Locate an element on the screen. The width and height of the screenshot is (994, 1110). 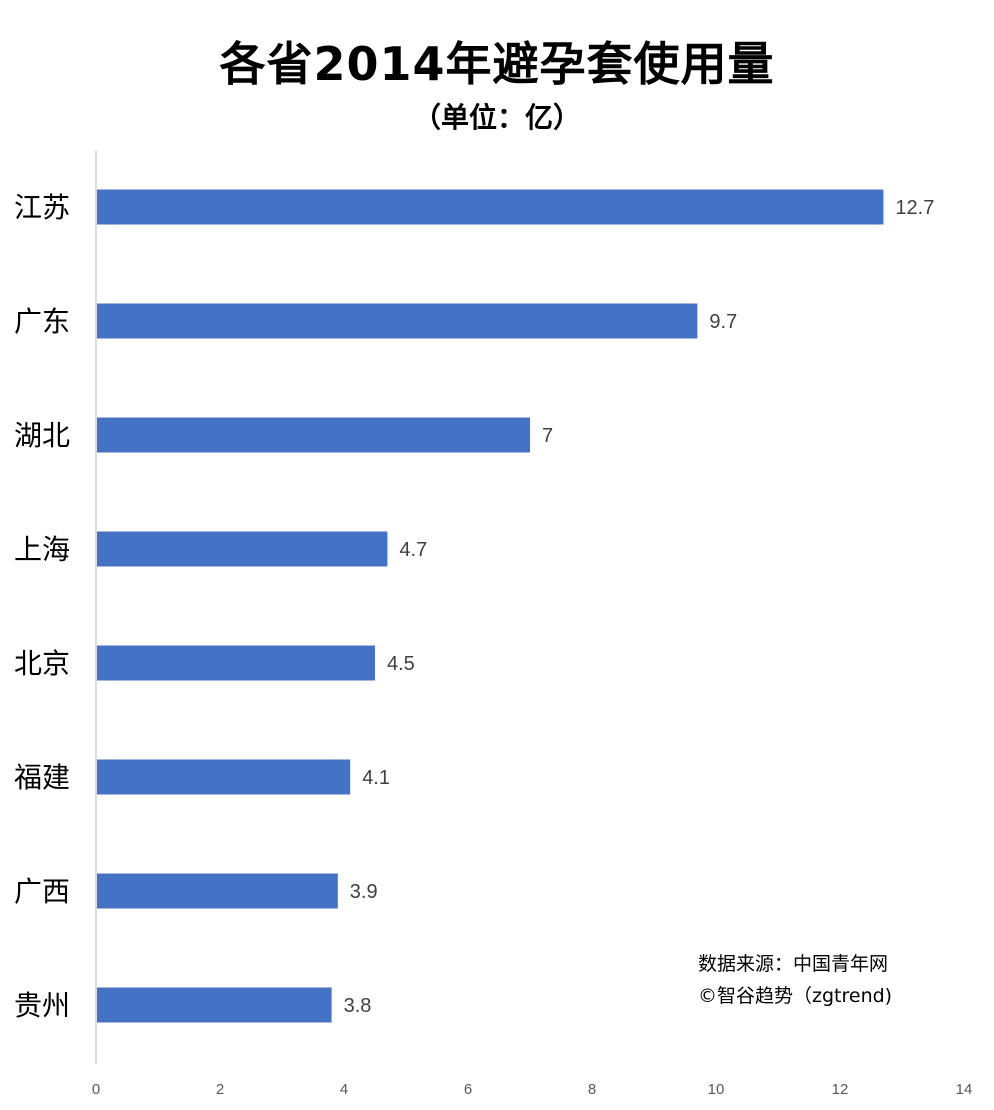
x-tick-label: 4 is located at coordinates (344, 1089).